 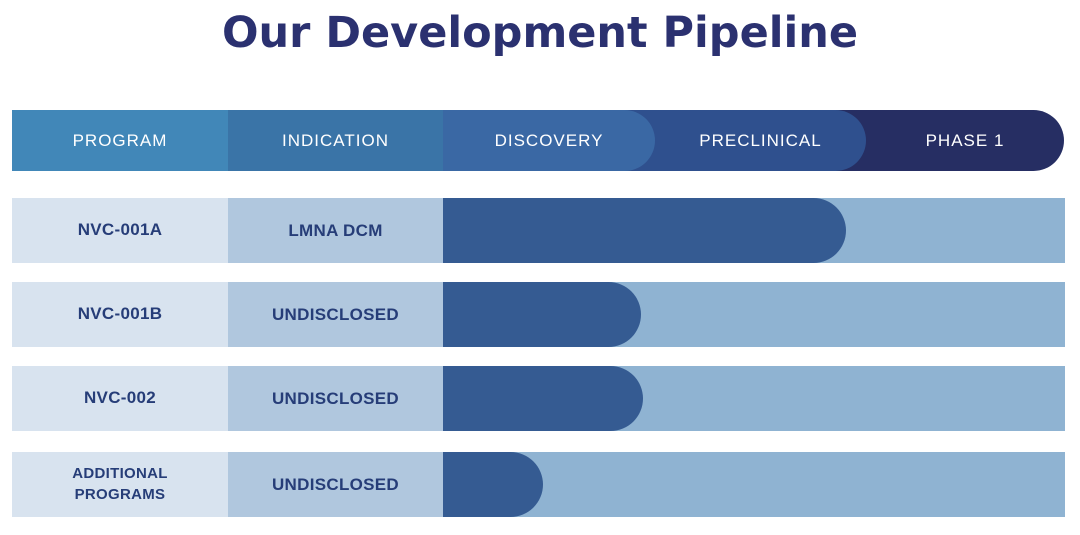 I want to click on pipeline-row-nvc-001b: NVC-001B UNDISCLOSED, so click(x=538, y=314).